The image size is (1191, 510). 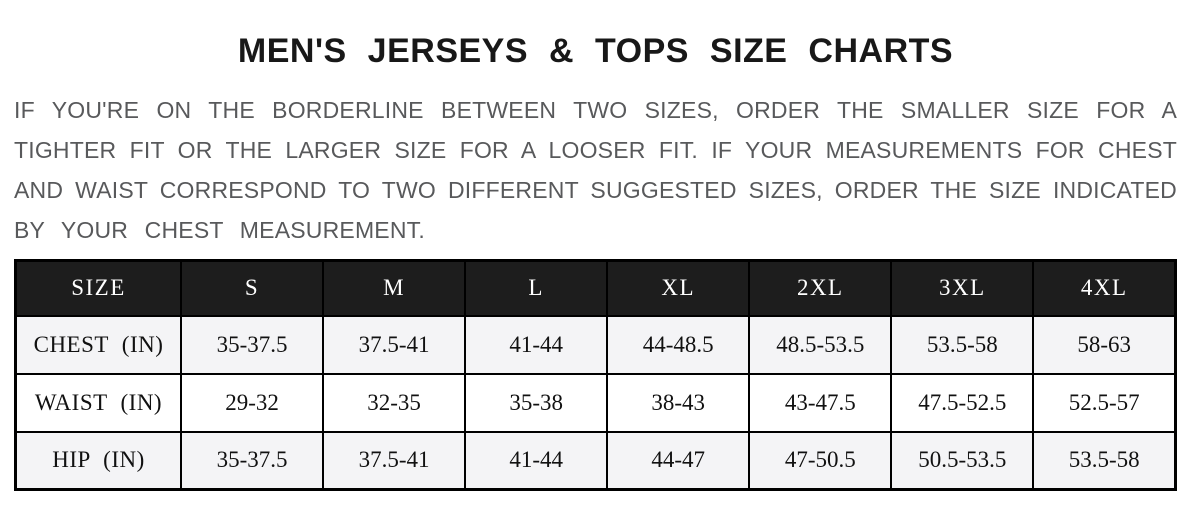 I want to click on header-cell-xl: XL, so click(x=678, y=288).